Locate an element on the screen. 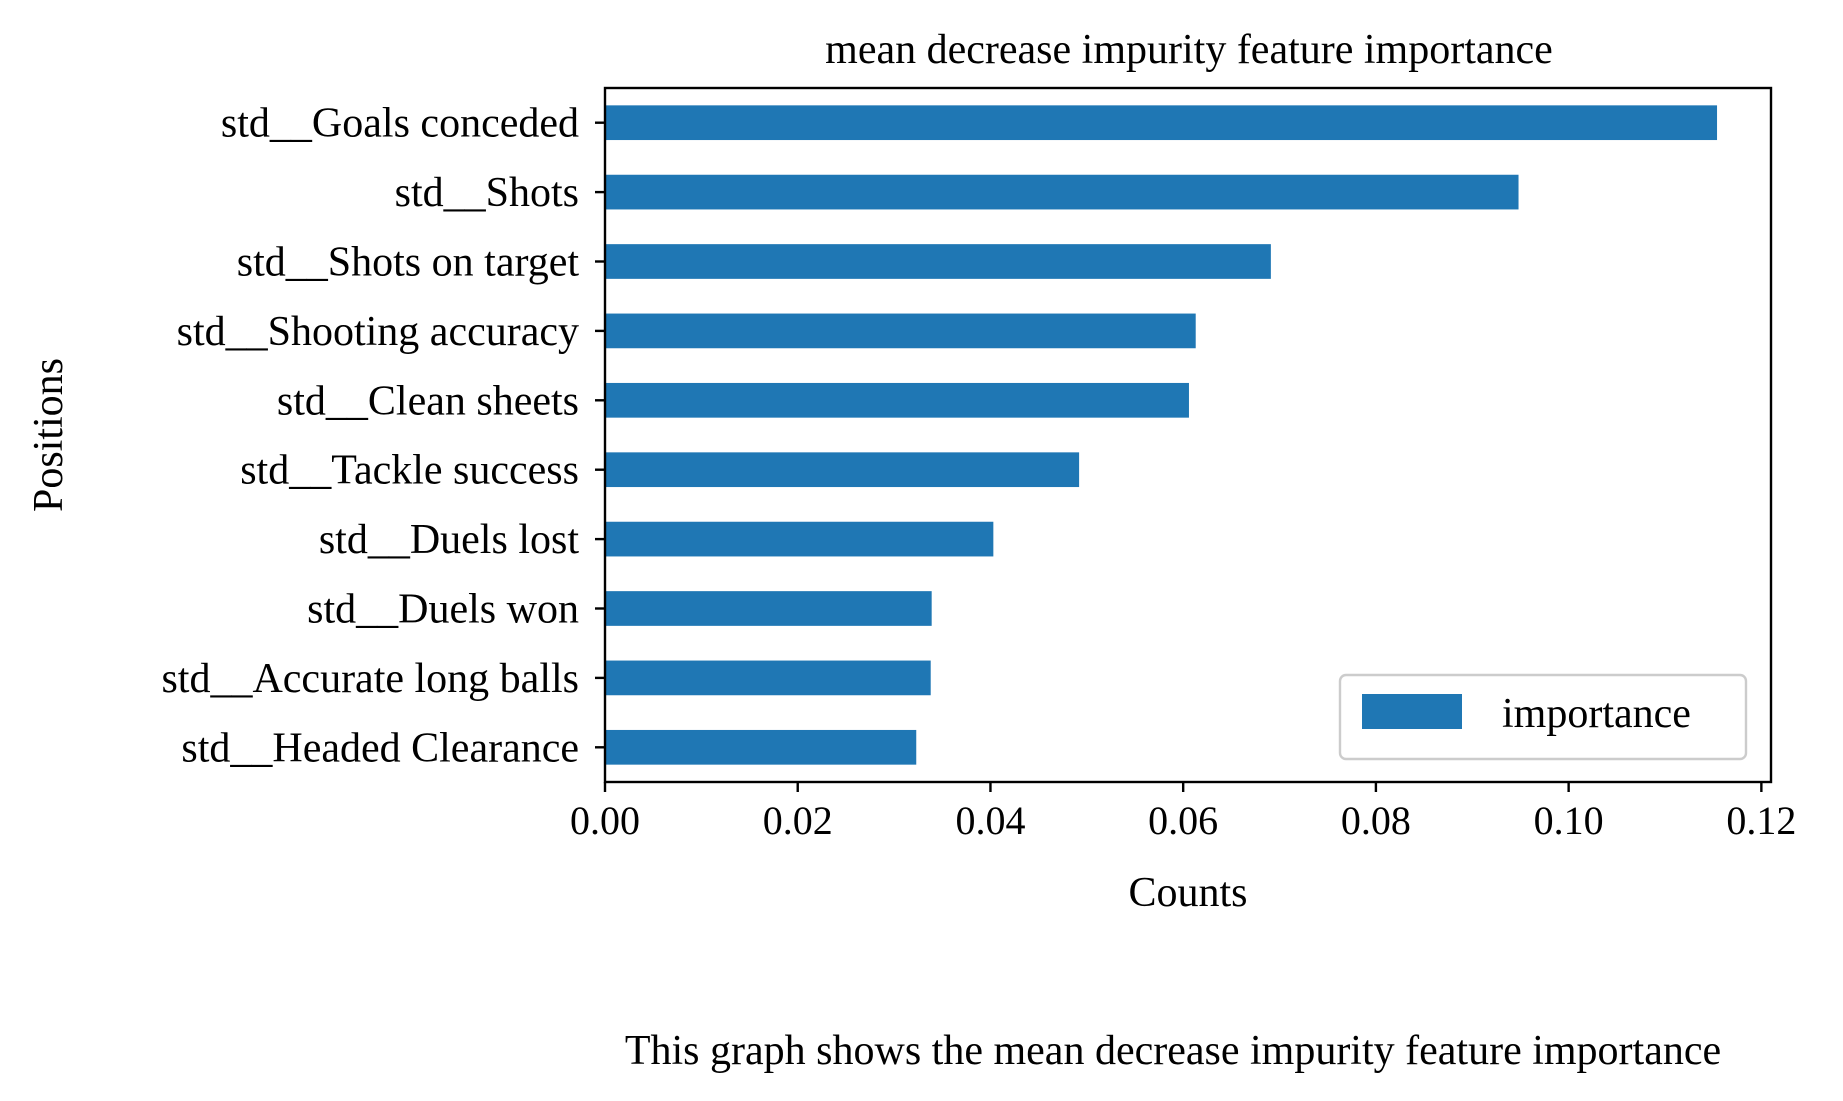  legend-label: importance is located at coordinates (1596, 714).